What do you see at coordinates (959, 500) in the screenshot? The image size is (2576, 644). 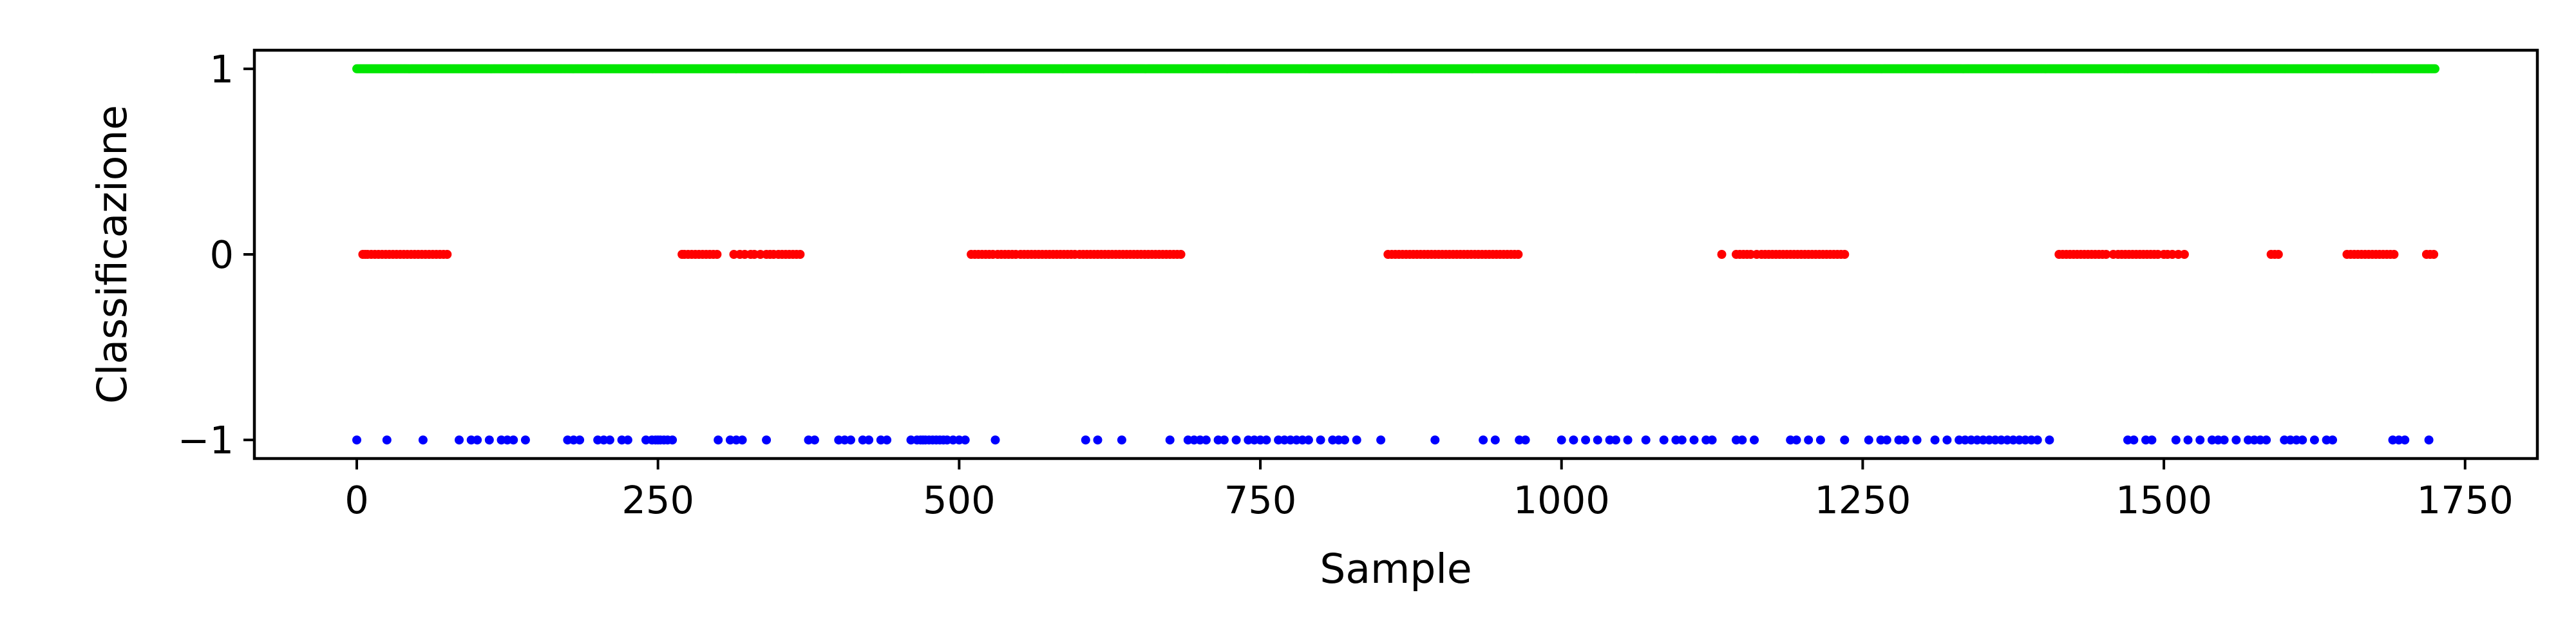 I see `x-tick-label: 500` at bounding box center [959, 500].